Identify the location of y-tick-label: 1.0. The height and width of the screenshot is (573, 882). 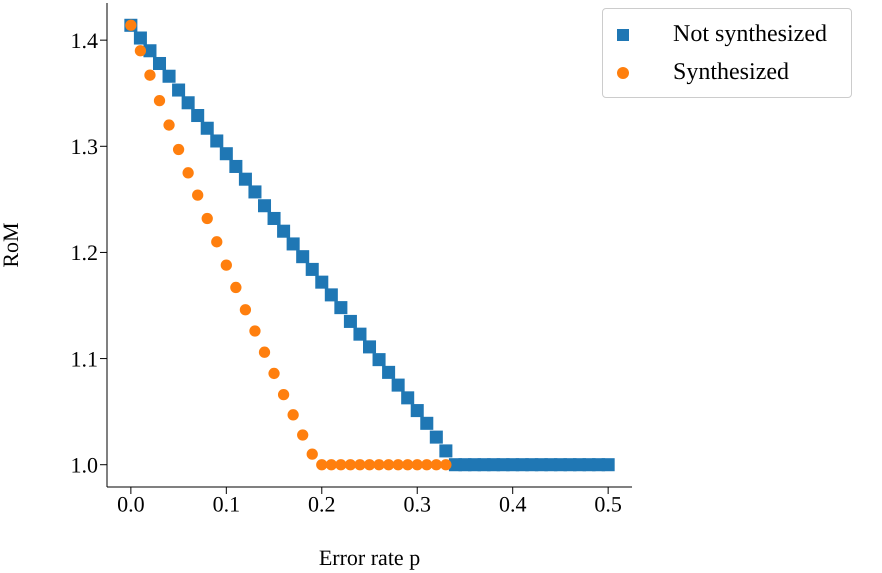
(84, 465).